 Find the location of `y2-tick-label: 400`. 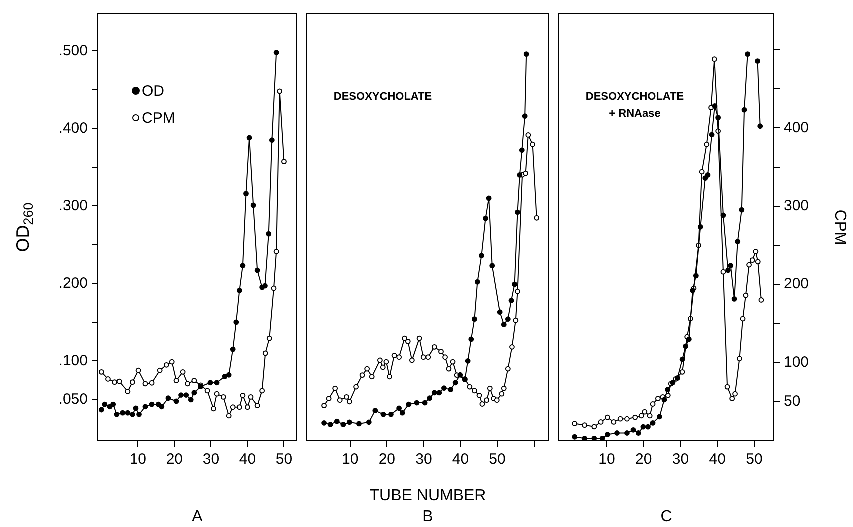

y2-tick-label: 400 is located at coordinates (797, 127).